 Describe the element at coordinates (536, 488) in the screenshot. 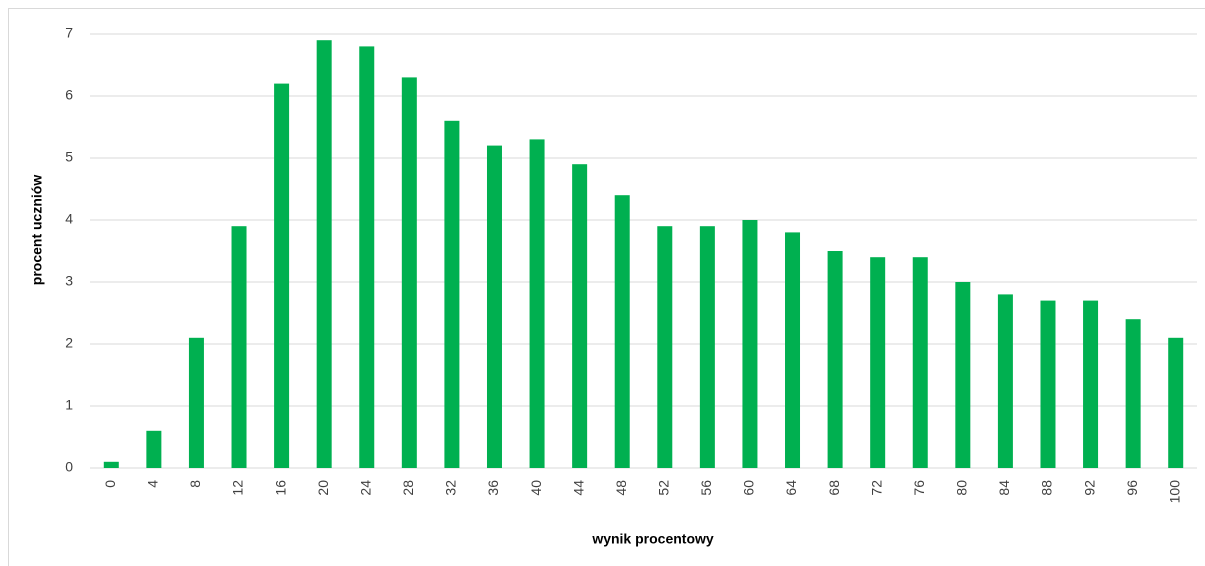

I see `x-tick-label: 40` at that location.